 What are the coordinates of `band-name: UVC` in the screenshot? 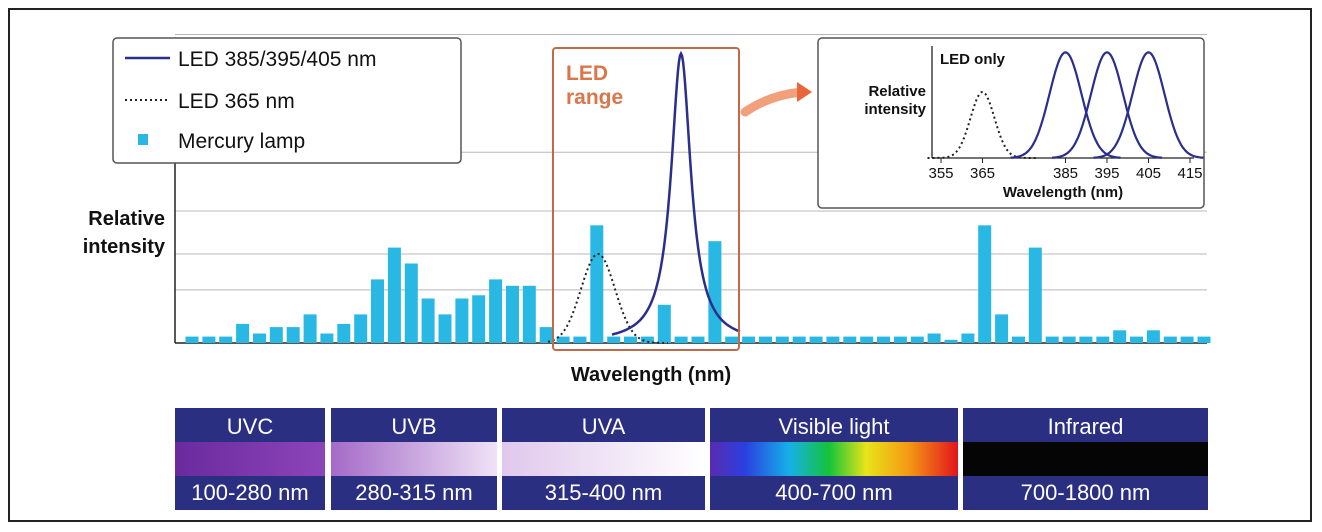 It's located at (250, 426).